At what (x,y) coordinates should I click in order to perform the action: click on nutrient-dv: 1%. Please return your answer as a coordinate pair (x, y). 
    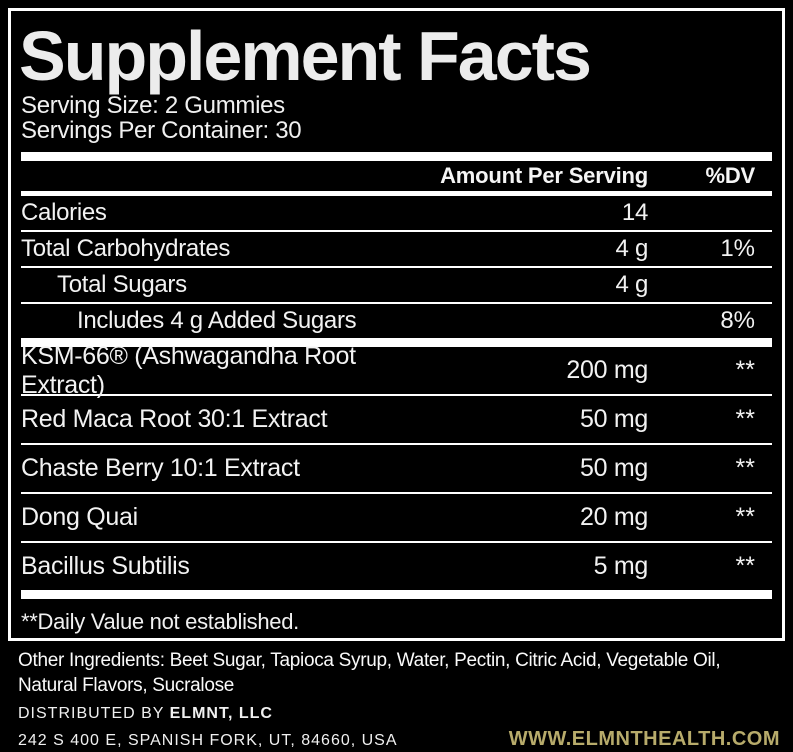
    Looking at the image, I should click on (737, 248).